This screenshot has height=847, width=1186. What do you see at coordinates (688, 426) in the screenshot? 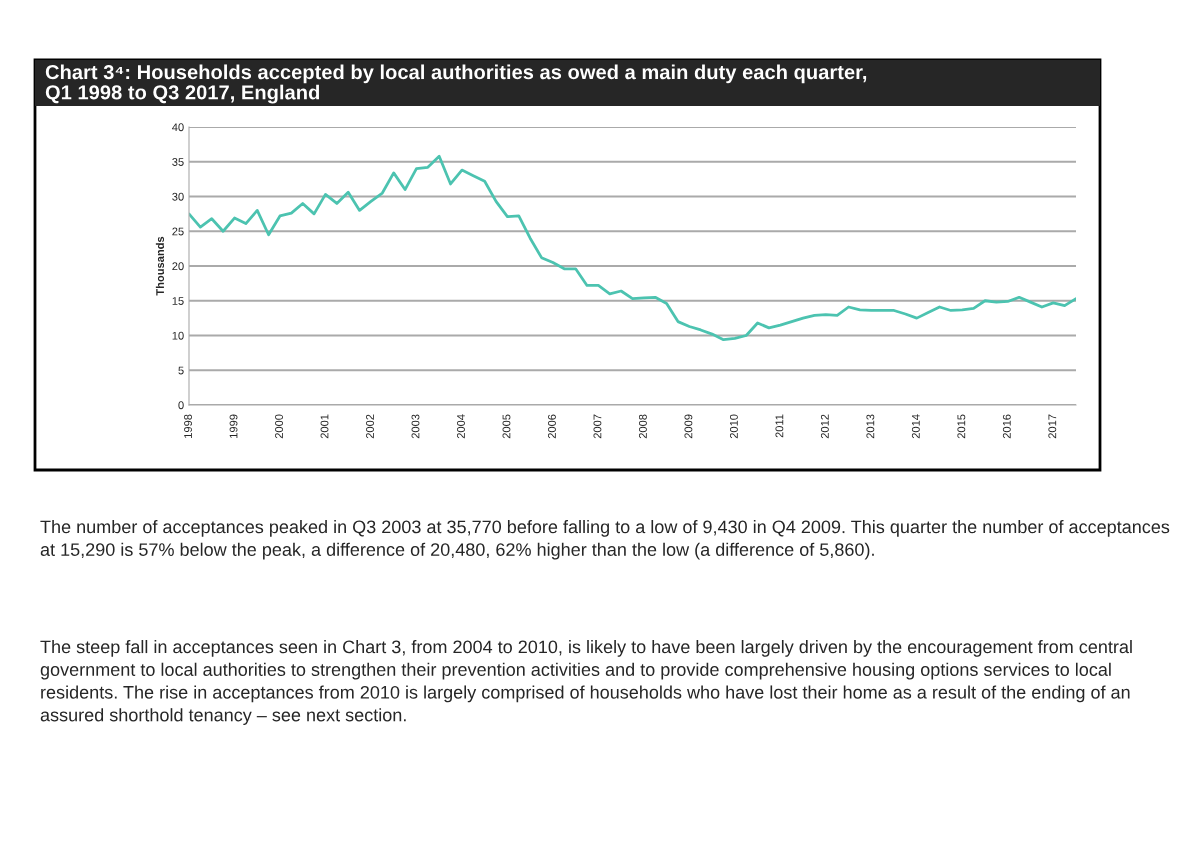
I see `x-tick-label: 2009` at bounding box center [688, 426].